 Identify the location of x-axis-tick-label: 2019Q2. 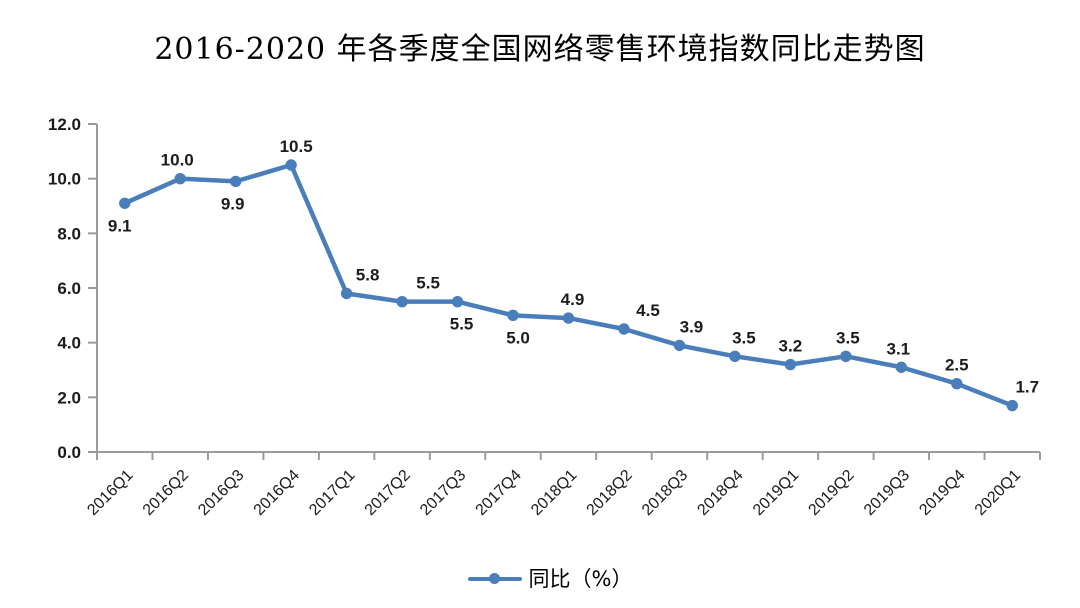
(831, 493).